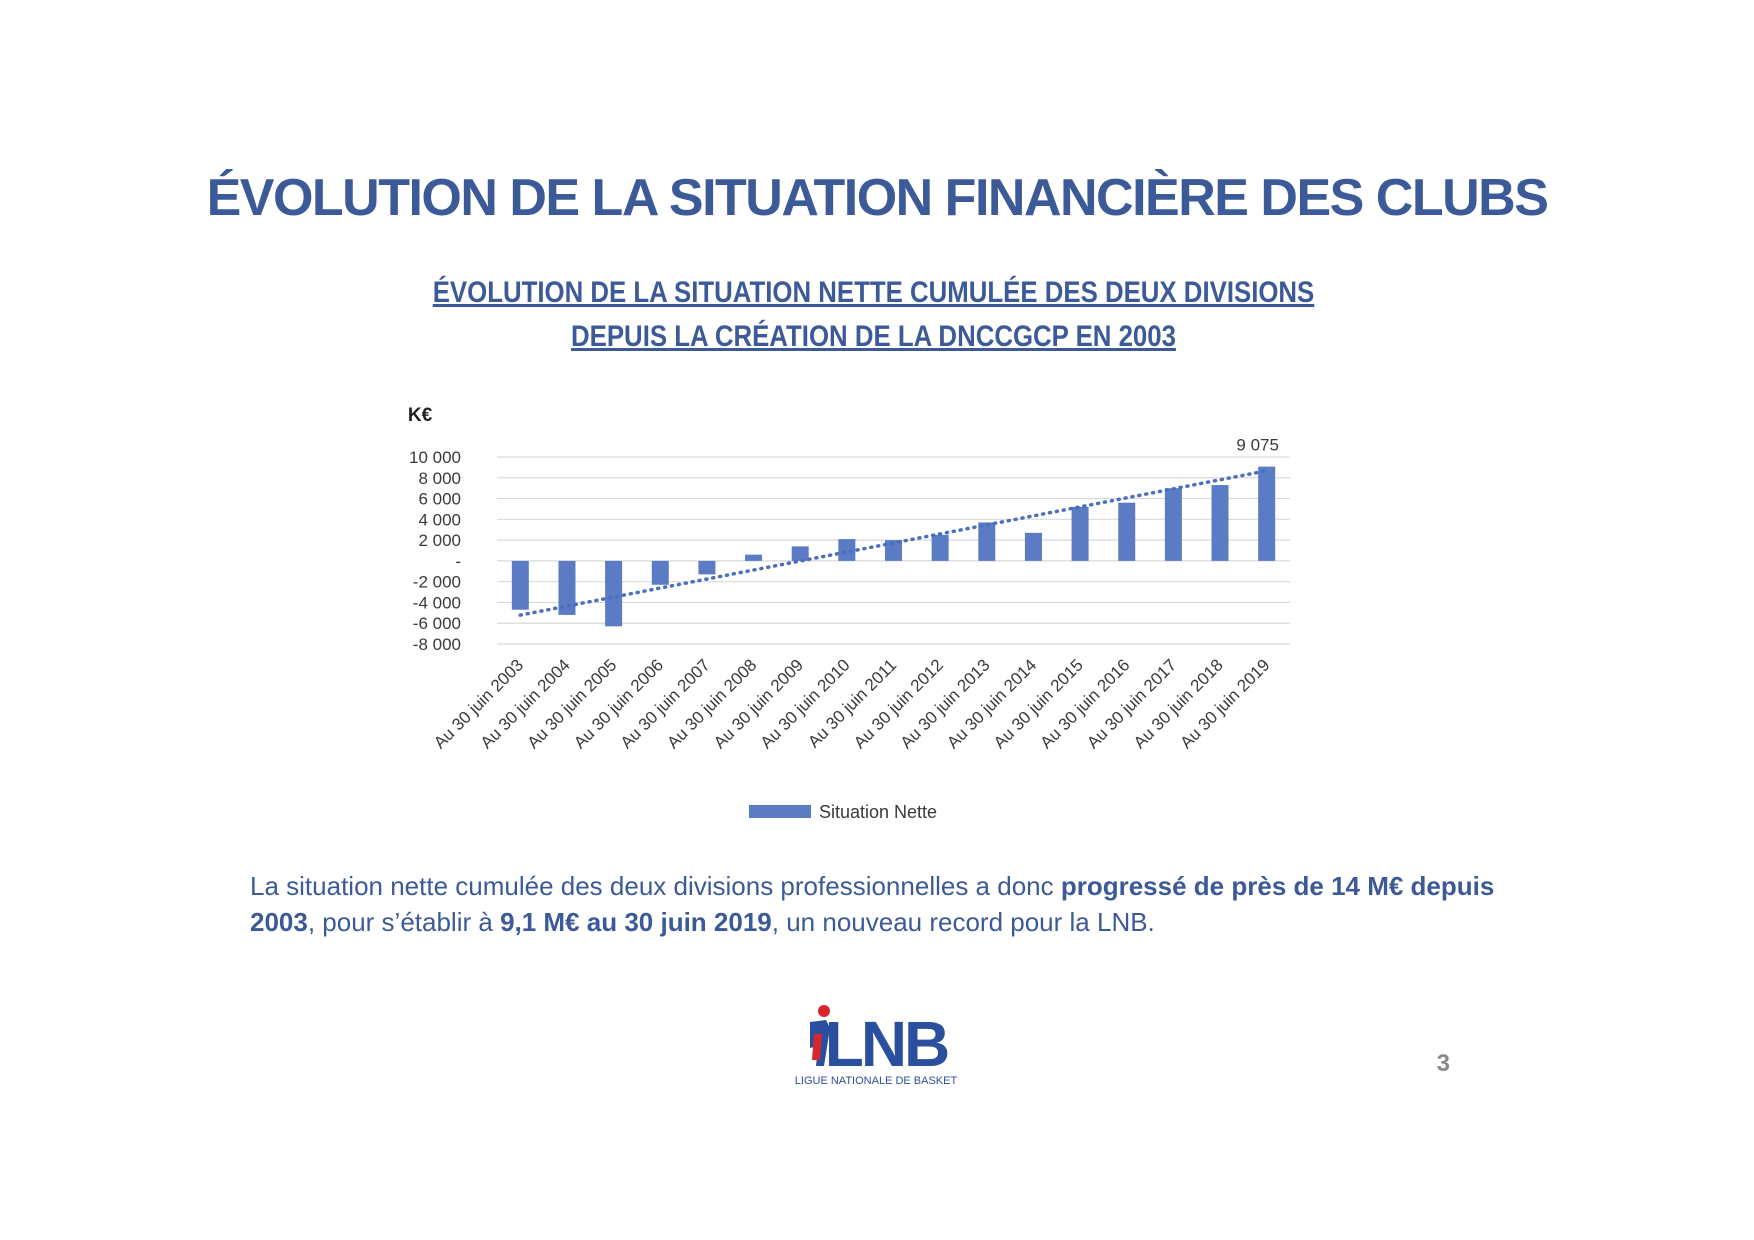  What do you see at coordinates (439, 478) in the screenshot?
I see `y-tick-label: 8 000` at bounding box center [439, 478].